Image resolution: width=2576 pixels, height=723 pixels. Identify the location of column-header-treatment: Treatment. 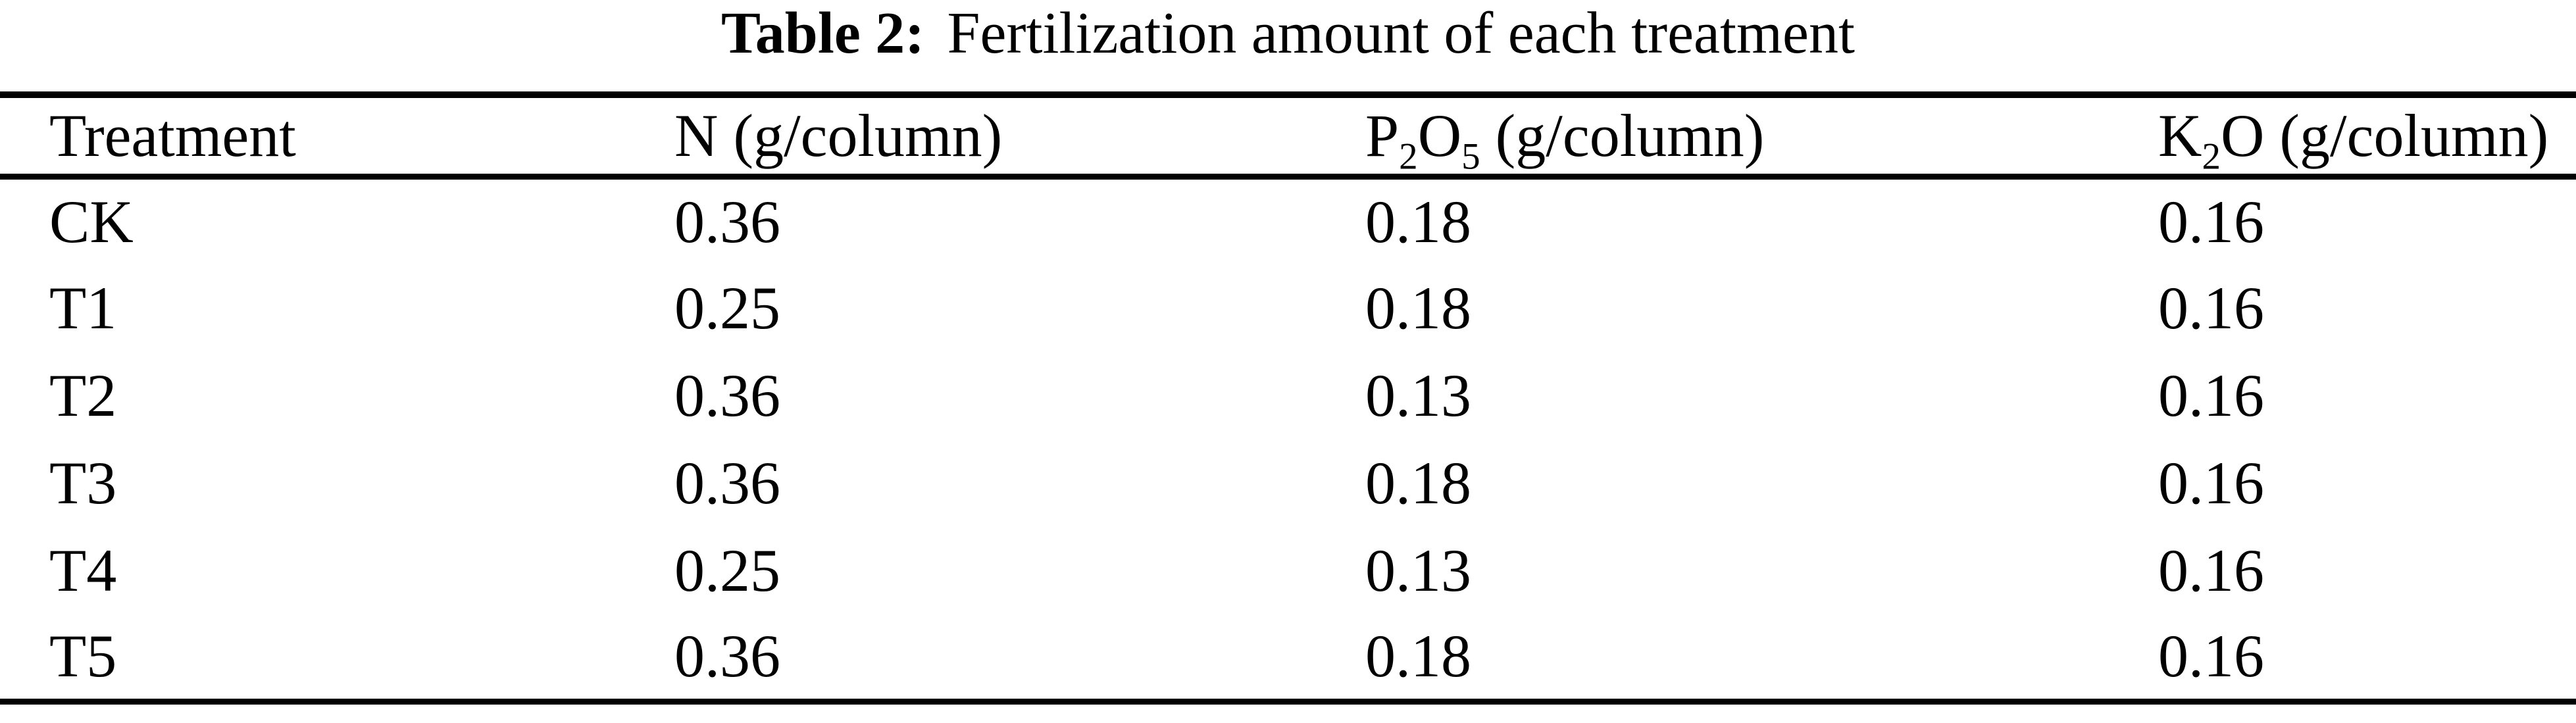
(337, 137).